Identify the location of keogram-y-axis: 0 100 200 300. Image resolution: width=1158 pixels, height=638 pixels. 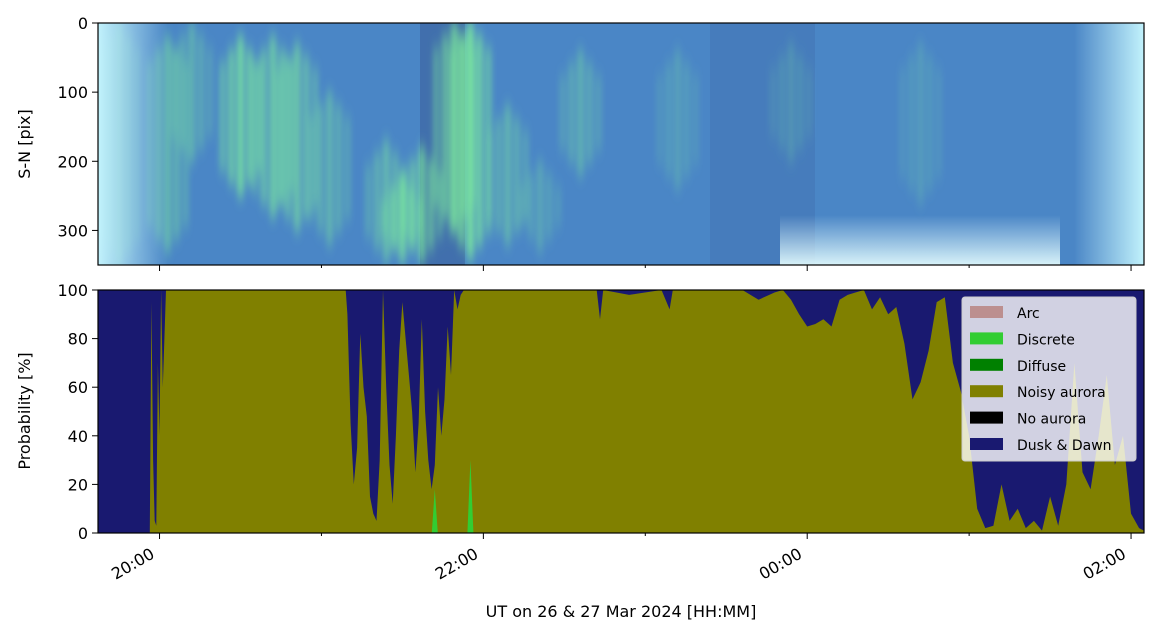
(77, 127).